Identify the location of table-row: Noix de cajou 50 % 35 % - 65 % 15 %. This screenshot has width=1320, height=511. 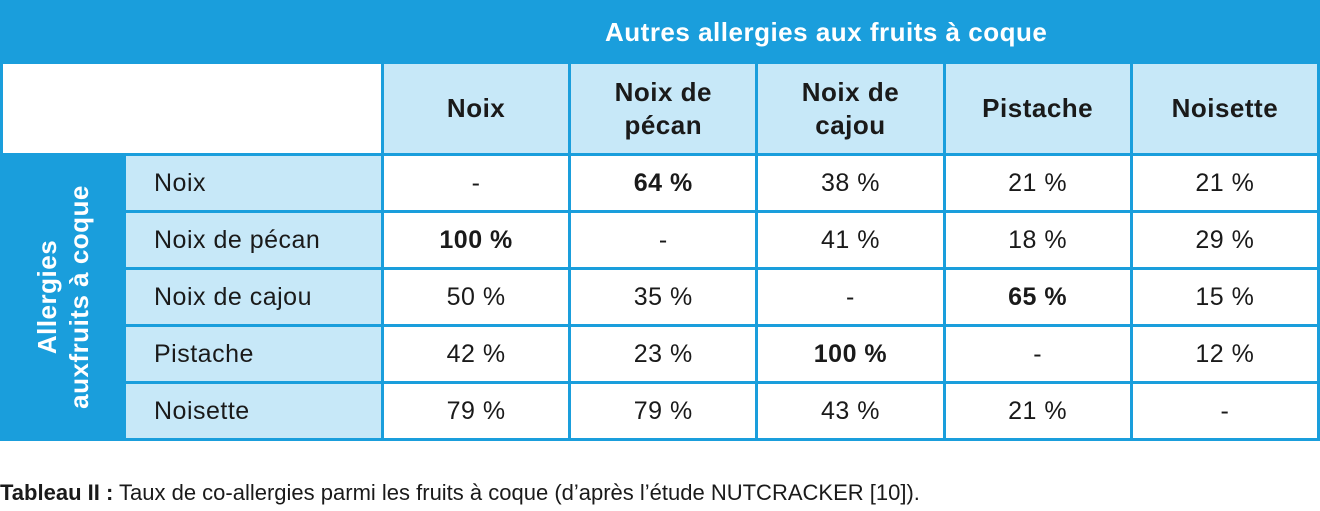
(660, 297).